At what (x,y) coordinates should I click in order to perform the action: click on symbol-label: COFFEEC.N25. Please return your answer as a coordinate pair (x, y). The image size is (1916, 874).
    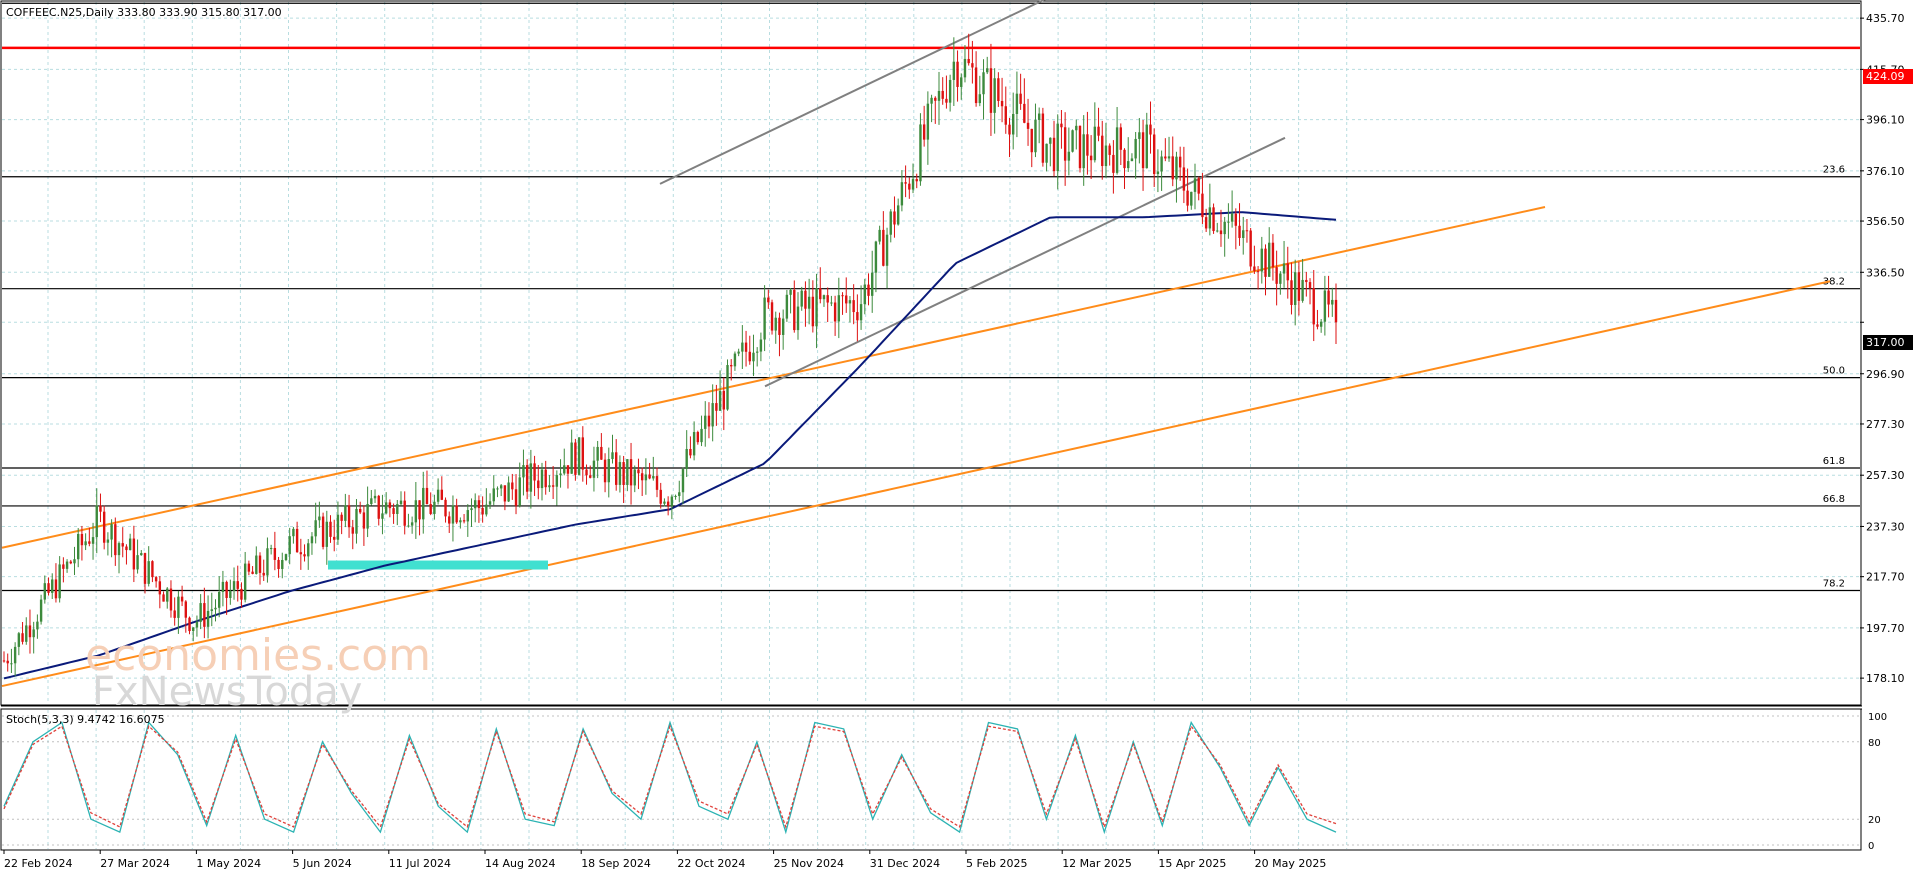
    Looking at the image, I should click on (44, 12).